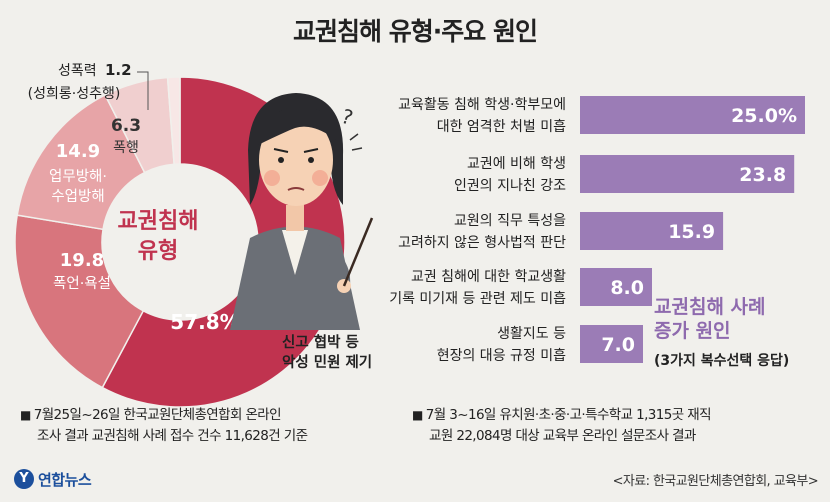 This screenshot has height=502, width=830. What do you see at coordinates (77, 196) in the screenshot?
I see `pie-label: 수업방해` at bounding box center [77, 196].